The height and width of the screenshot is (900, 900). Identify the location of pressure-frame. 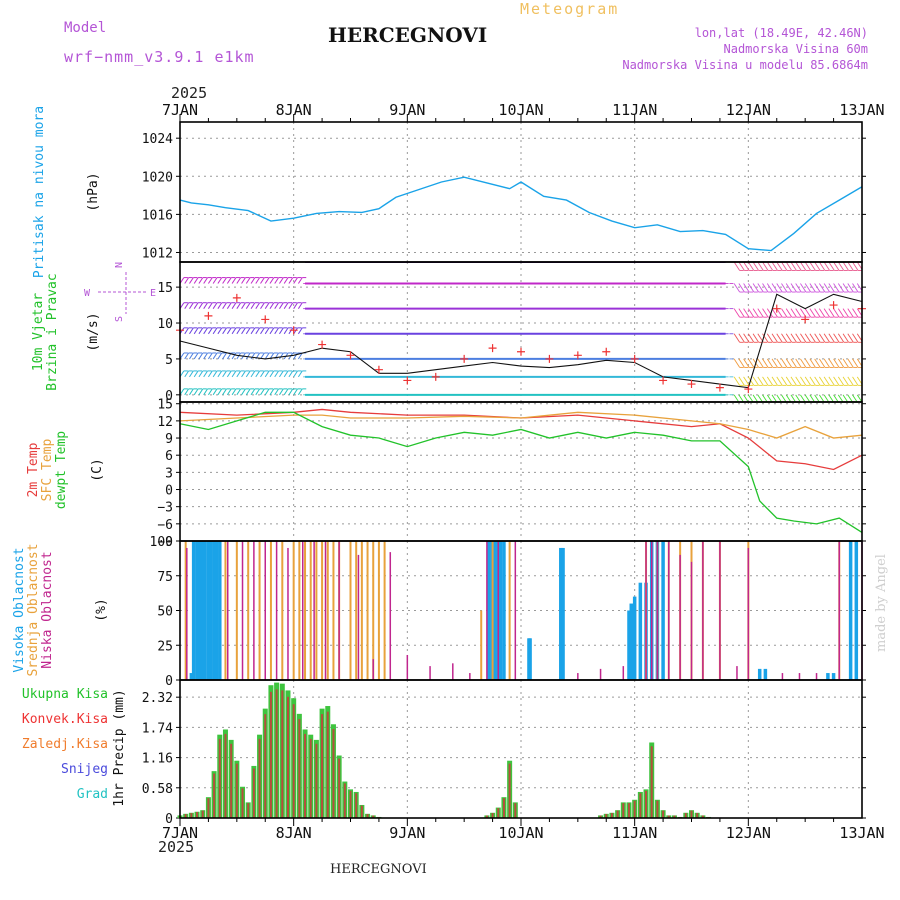
(521, 192).